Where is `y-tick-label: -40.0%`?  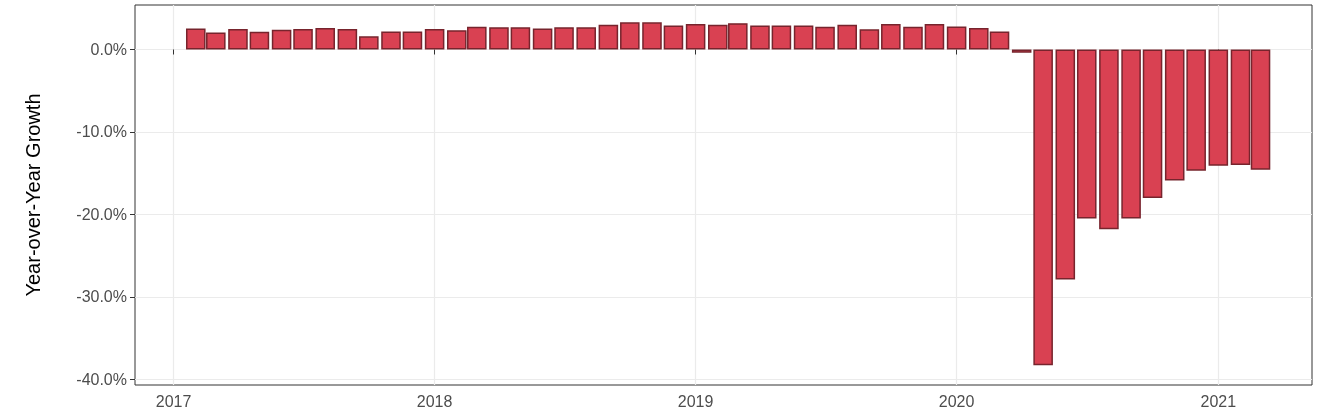
y-tick-label: -40.0% is located at coordinates (101, 379).